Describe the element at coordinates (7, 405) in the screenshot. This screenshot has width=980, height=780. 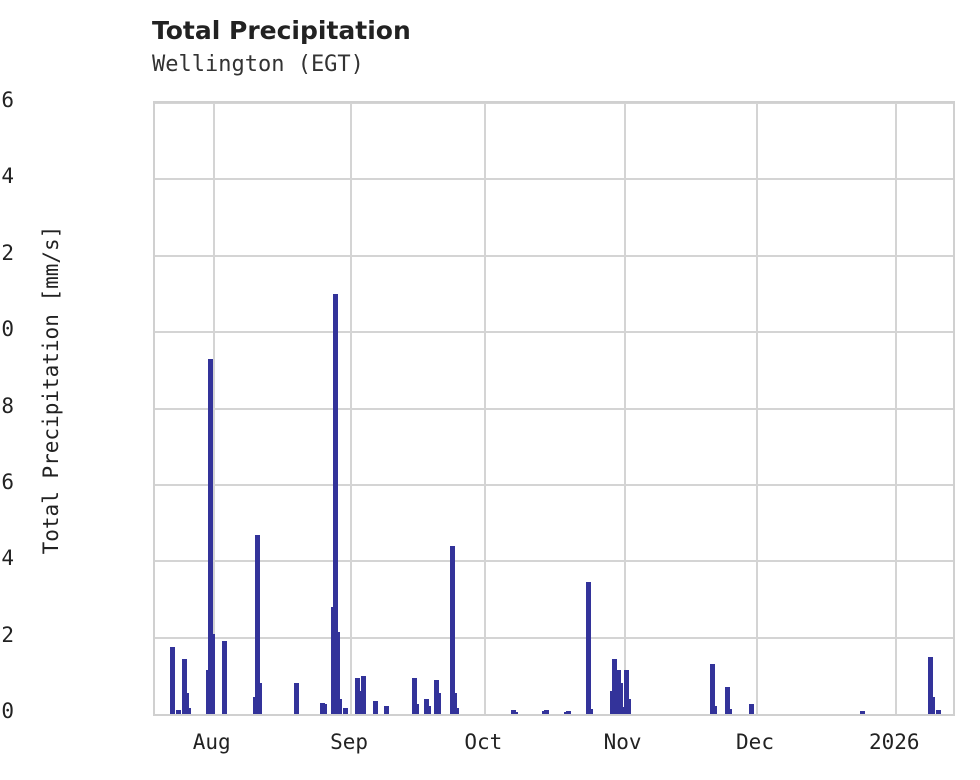
I see `y-tick-label: 0.008` at that location.